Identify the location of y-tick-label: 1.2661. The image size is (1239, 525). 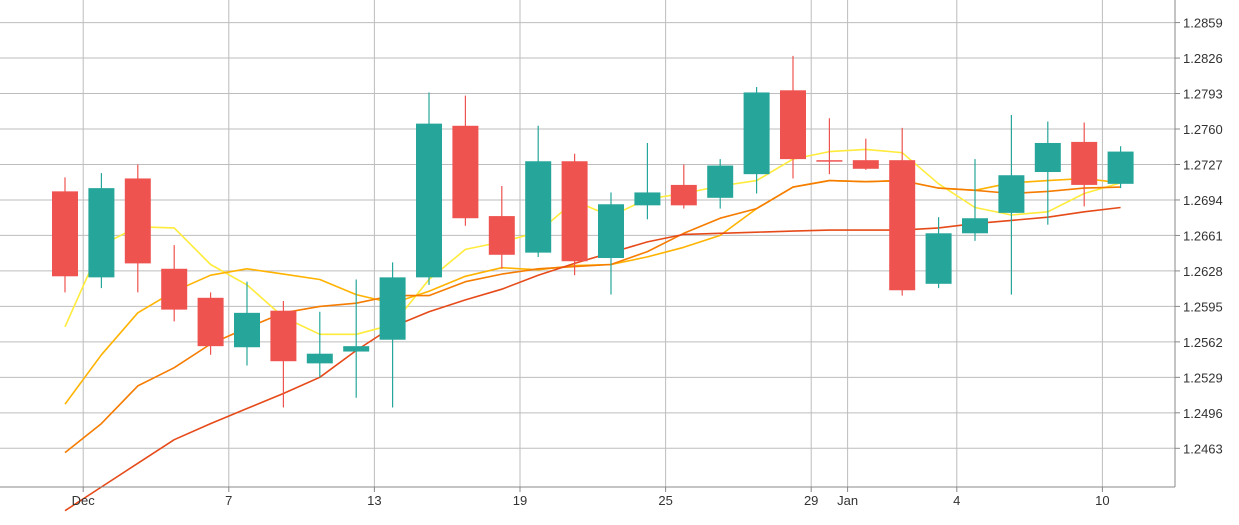
(1203, 235).